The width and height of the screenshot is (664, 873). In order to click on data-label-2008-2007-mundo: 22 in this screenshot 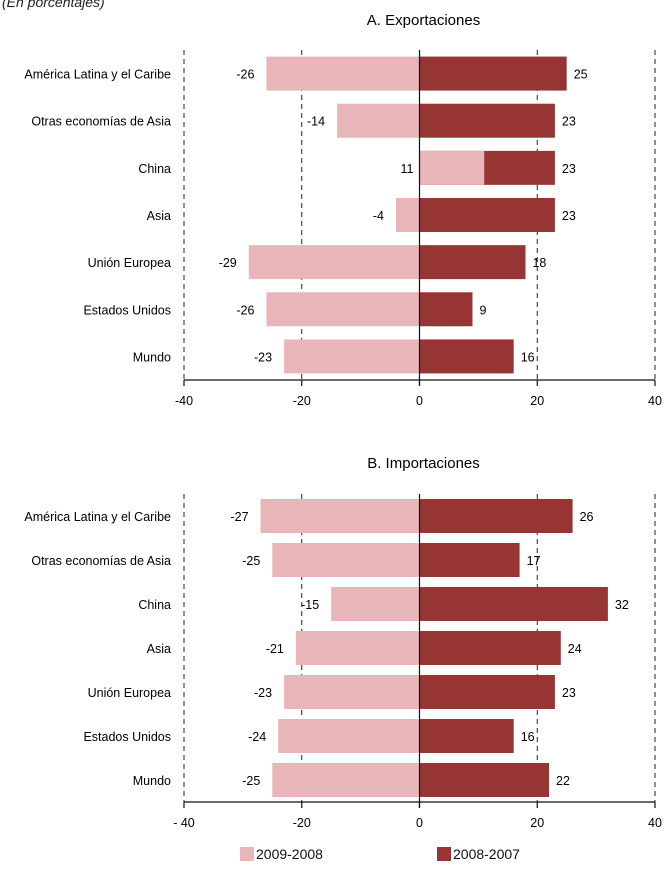, I will do `click(563, 781)`.